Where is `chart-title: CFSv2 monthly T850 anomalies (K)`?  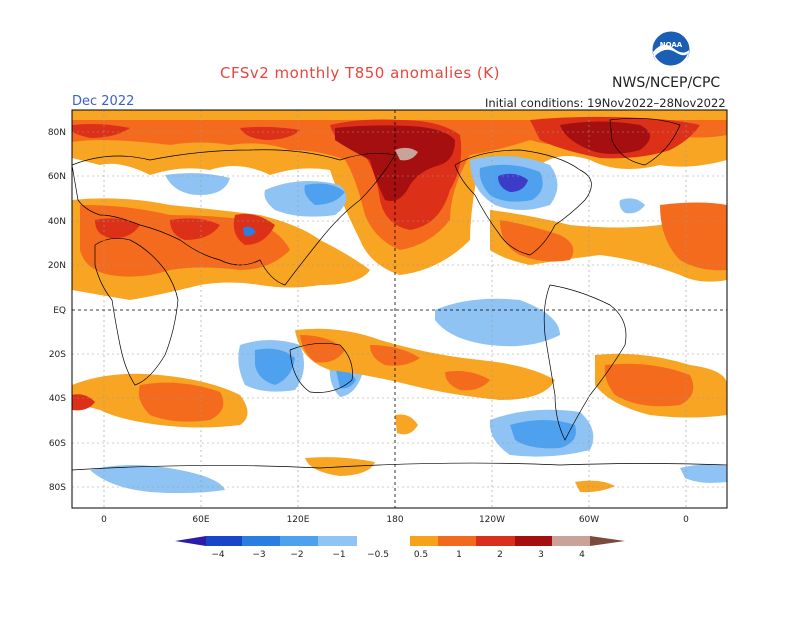 chart-title: CFSv2 monthly T850 anomalies (K) is located at coordinates (360, 73).